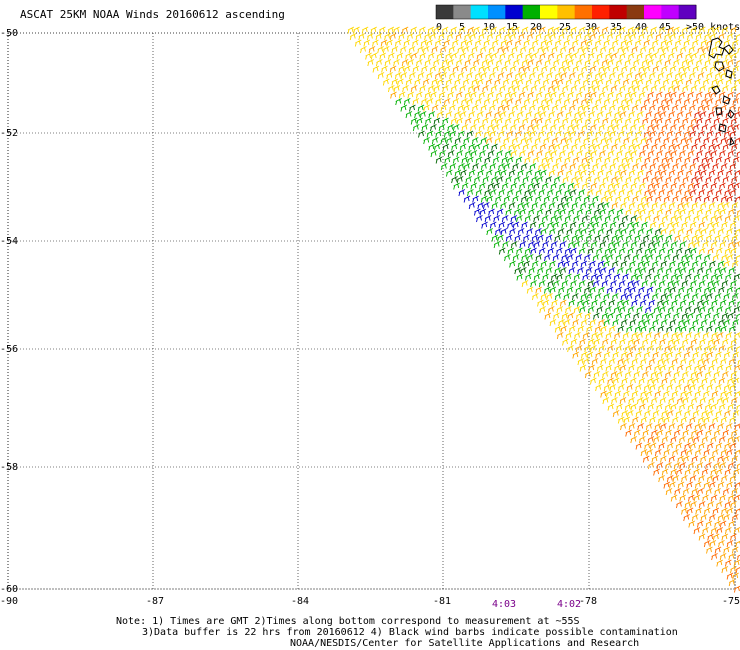  What do you see at coordinates (9, 601) in the screenshot?
I see `lon-label-0: -90` at bounding box center [9, 601].